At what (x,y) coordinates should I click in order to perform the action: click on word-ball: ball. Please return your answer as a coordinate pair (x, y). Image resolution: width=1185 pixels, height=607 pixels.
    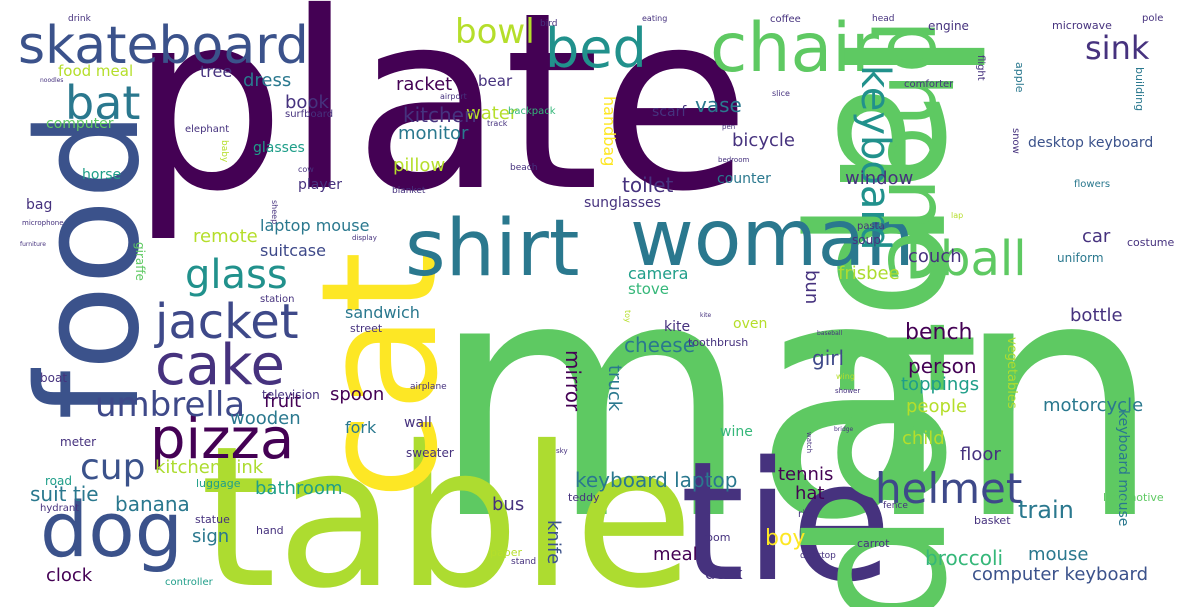
    Looking at the image, I should click on (983, 259).